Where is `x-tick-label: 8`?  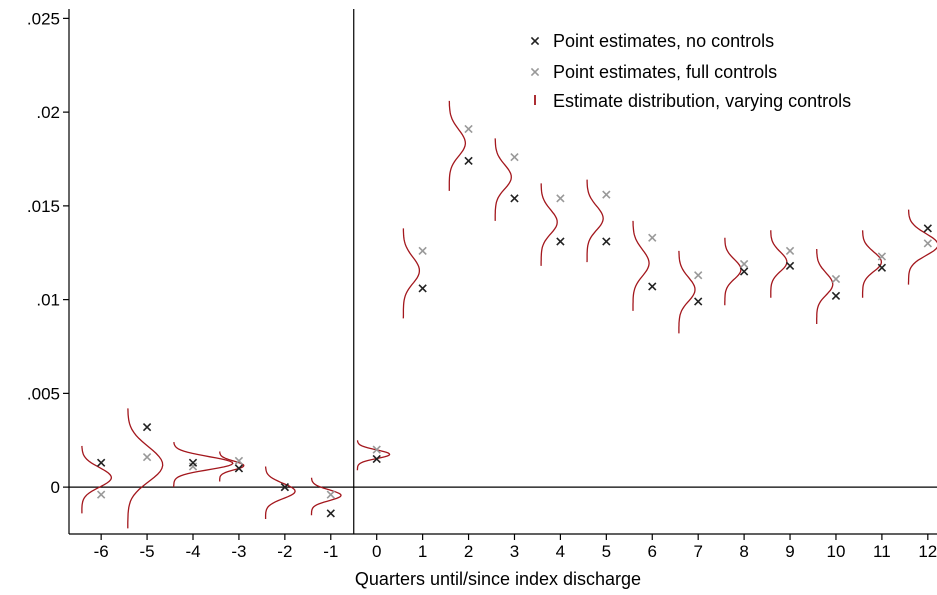 x-tick-label: 8 is located at coordinates (743, 551).